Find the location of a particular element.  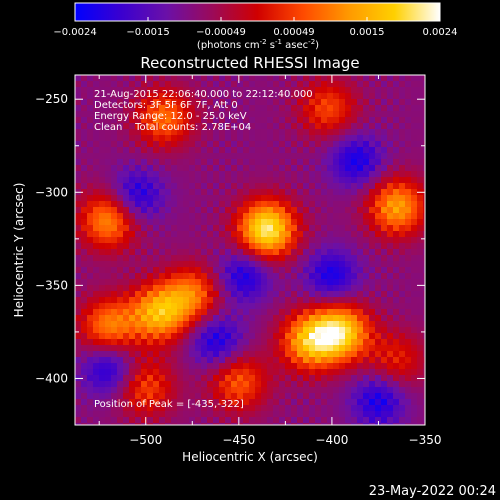

colorbar-tick-label: −0.0024 is located at coordinates (74, 32).